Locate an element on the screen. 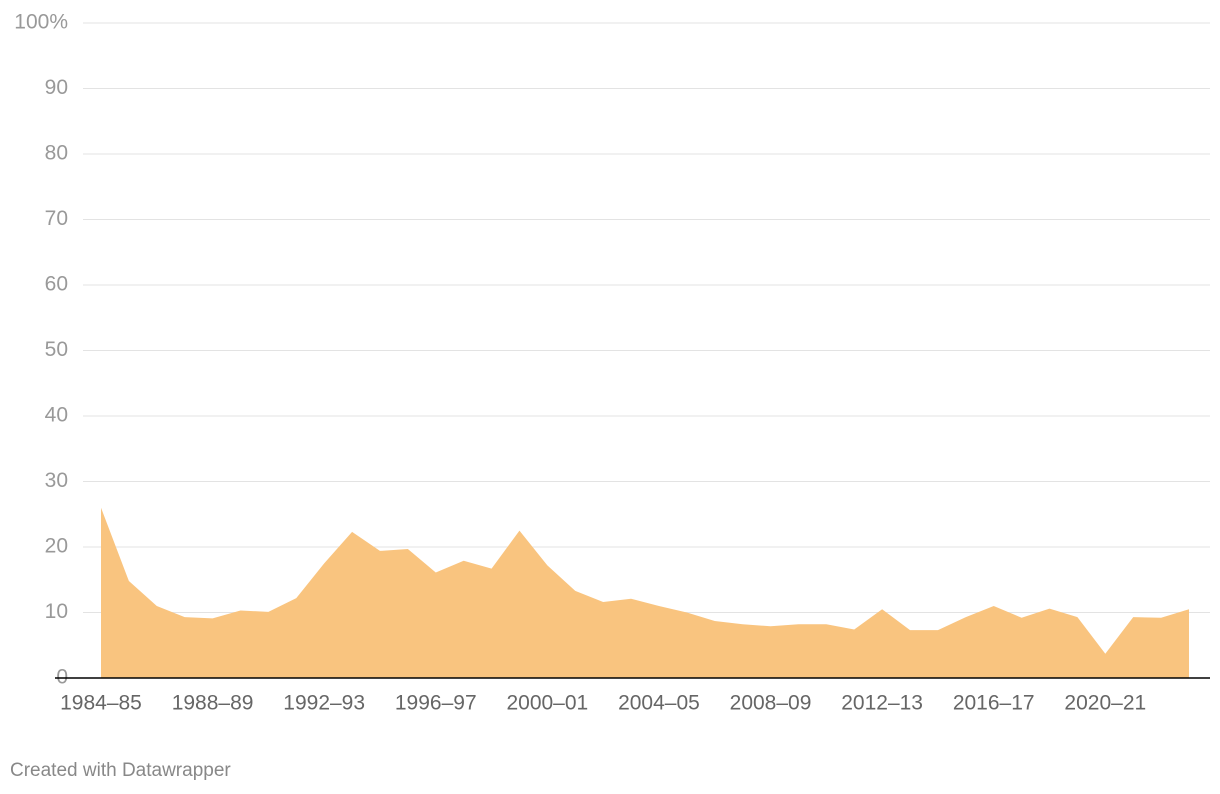  x-tick-label: 1984–85 is located at coordinates (101, 703).